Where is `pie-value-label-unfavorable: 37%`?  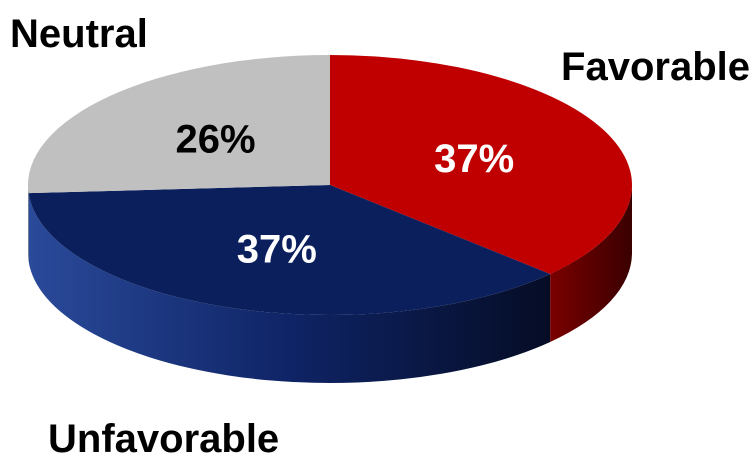
pie-value-label-unfavorable: 37% is located at coordinates (277, 250).